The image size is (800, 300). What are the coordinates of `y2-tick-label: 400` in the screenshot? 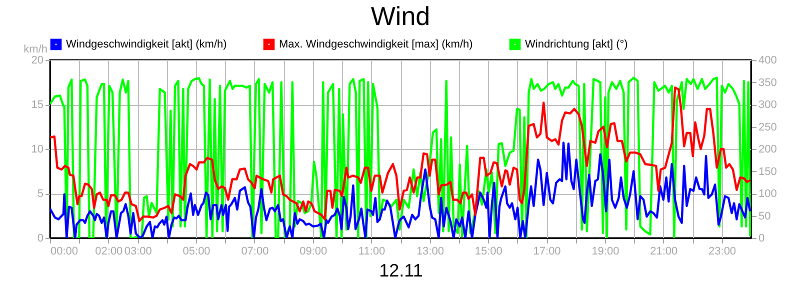 It's located at (767, 60).